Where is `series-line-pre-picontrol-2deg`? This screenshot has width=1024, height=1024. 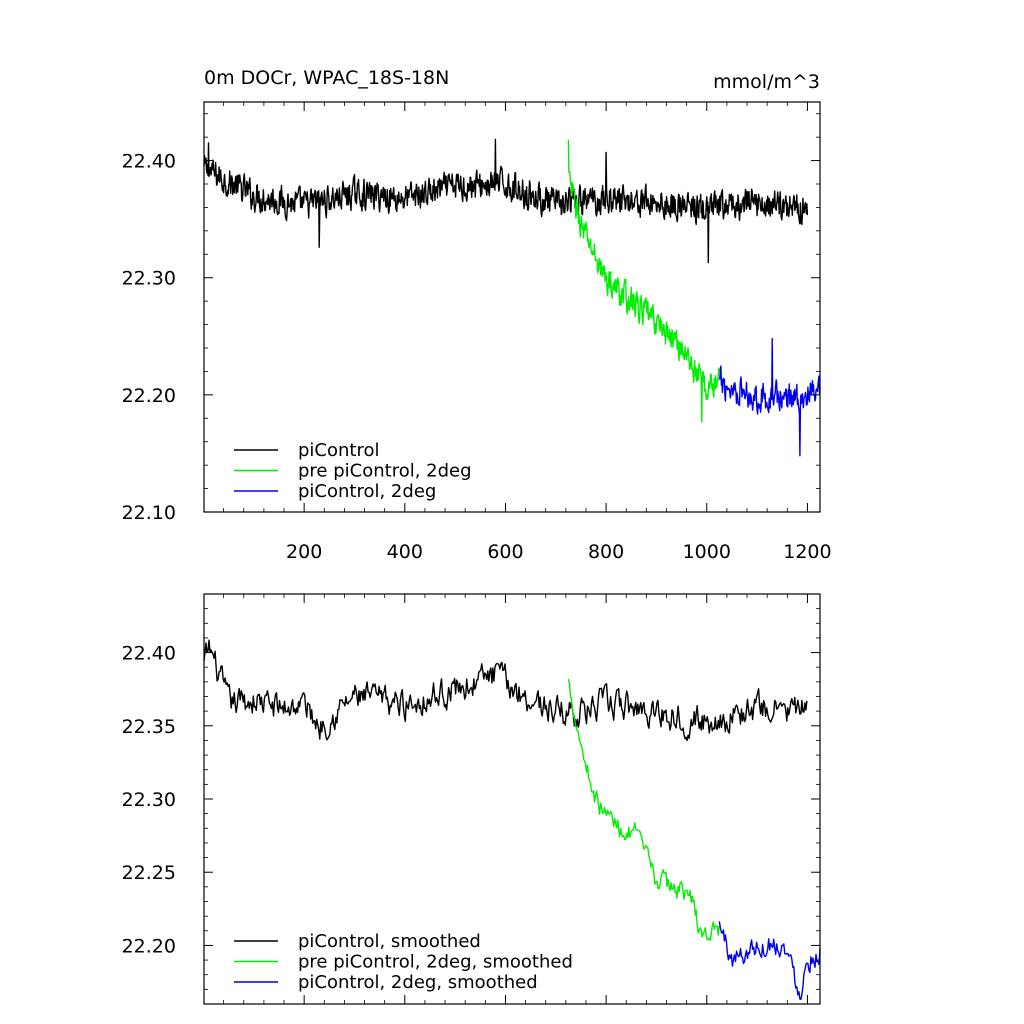 series-line-pre-picontrol-2deg is located at coordinates (643, 281).